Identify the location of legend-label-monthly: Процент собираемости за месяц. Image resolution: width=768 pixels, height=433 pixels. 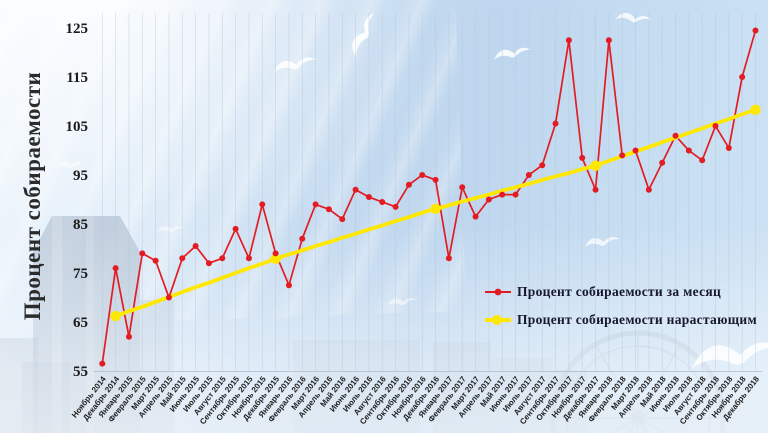
(619, 291).